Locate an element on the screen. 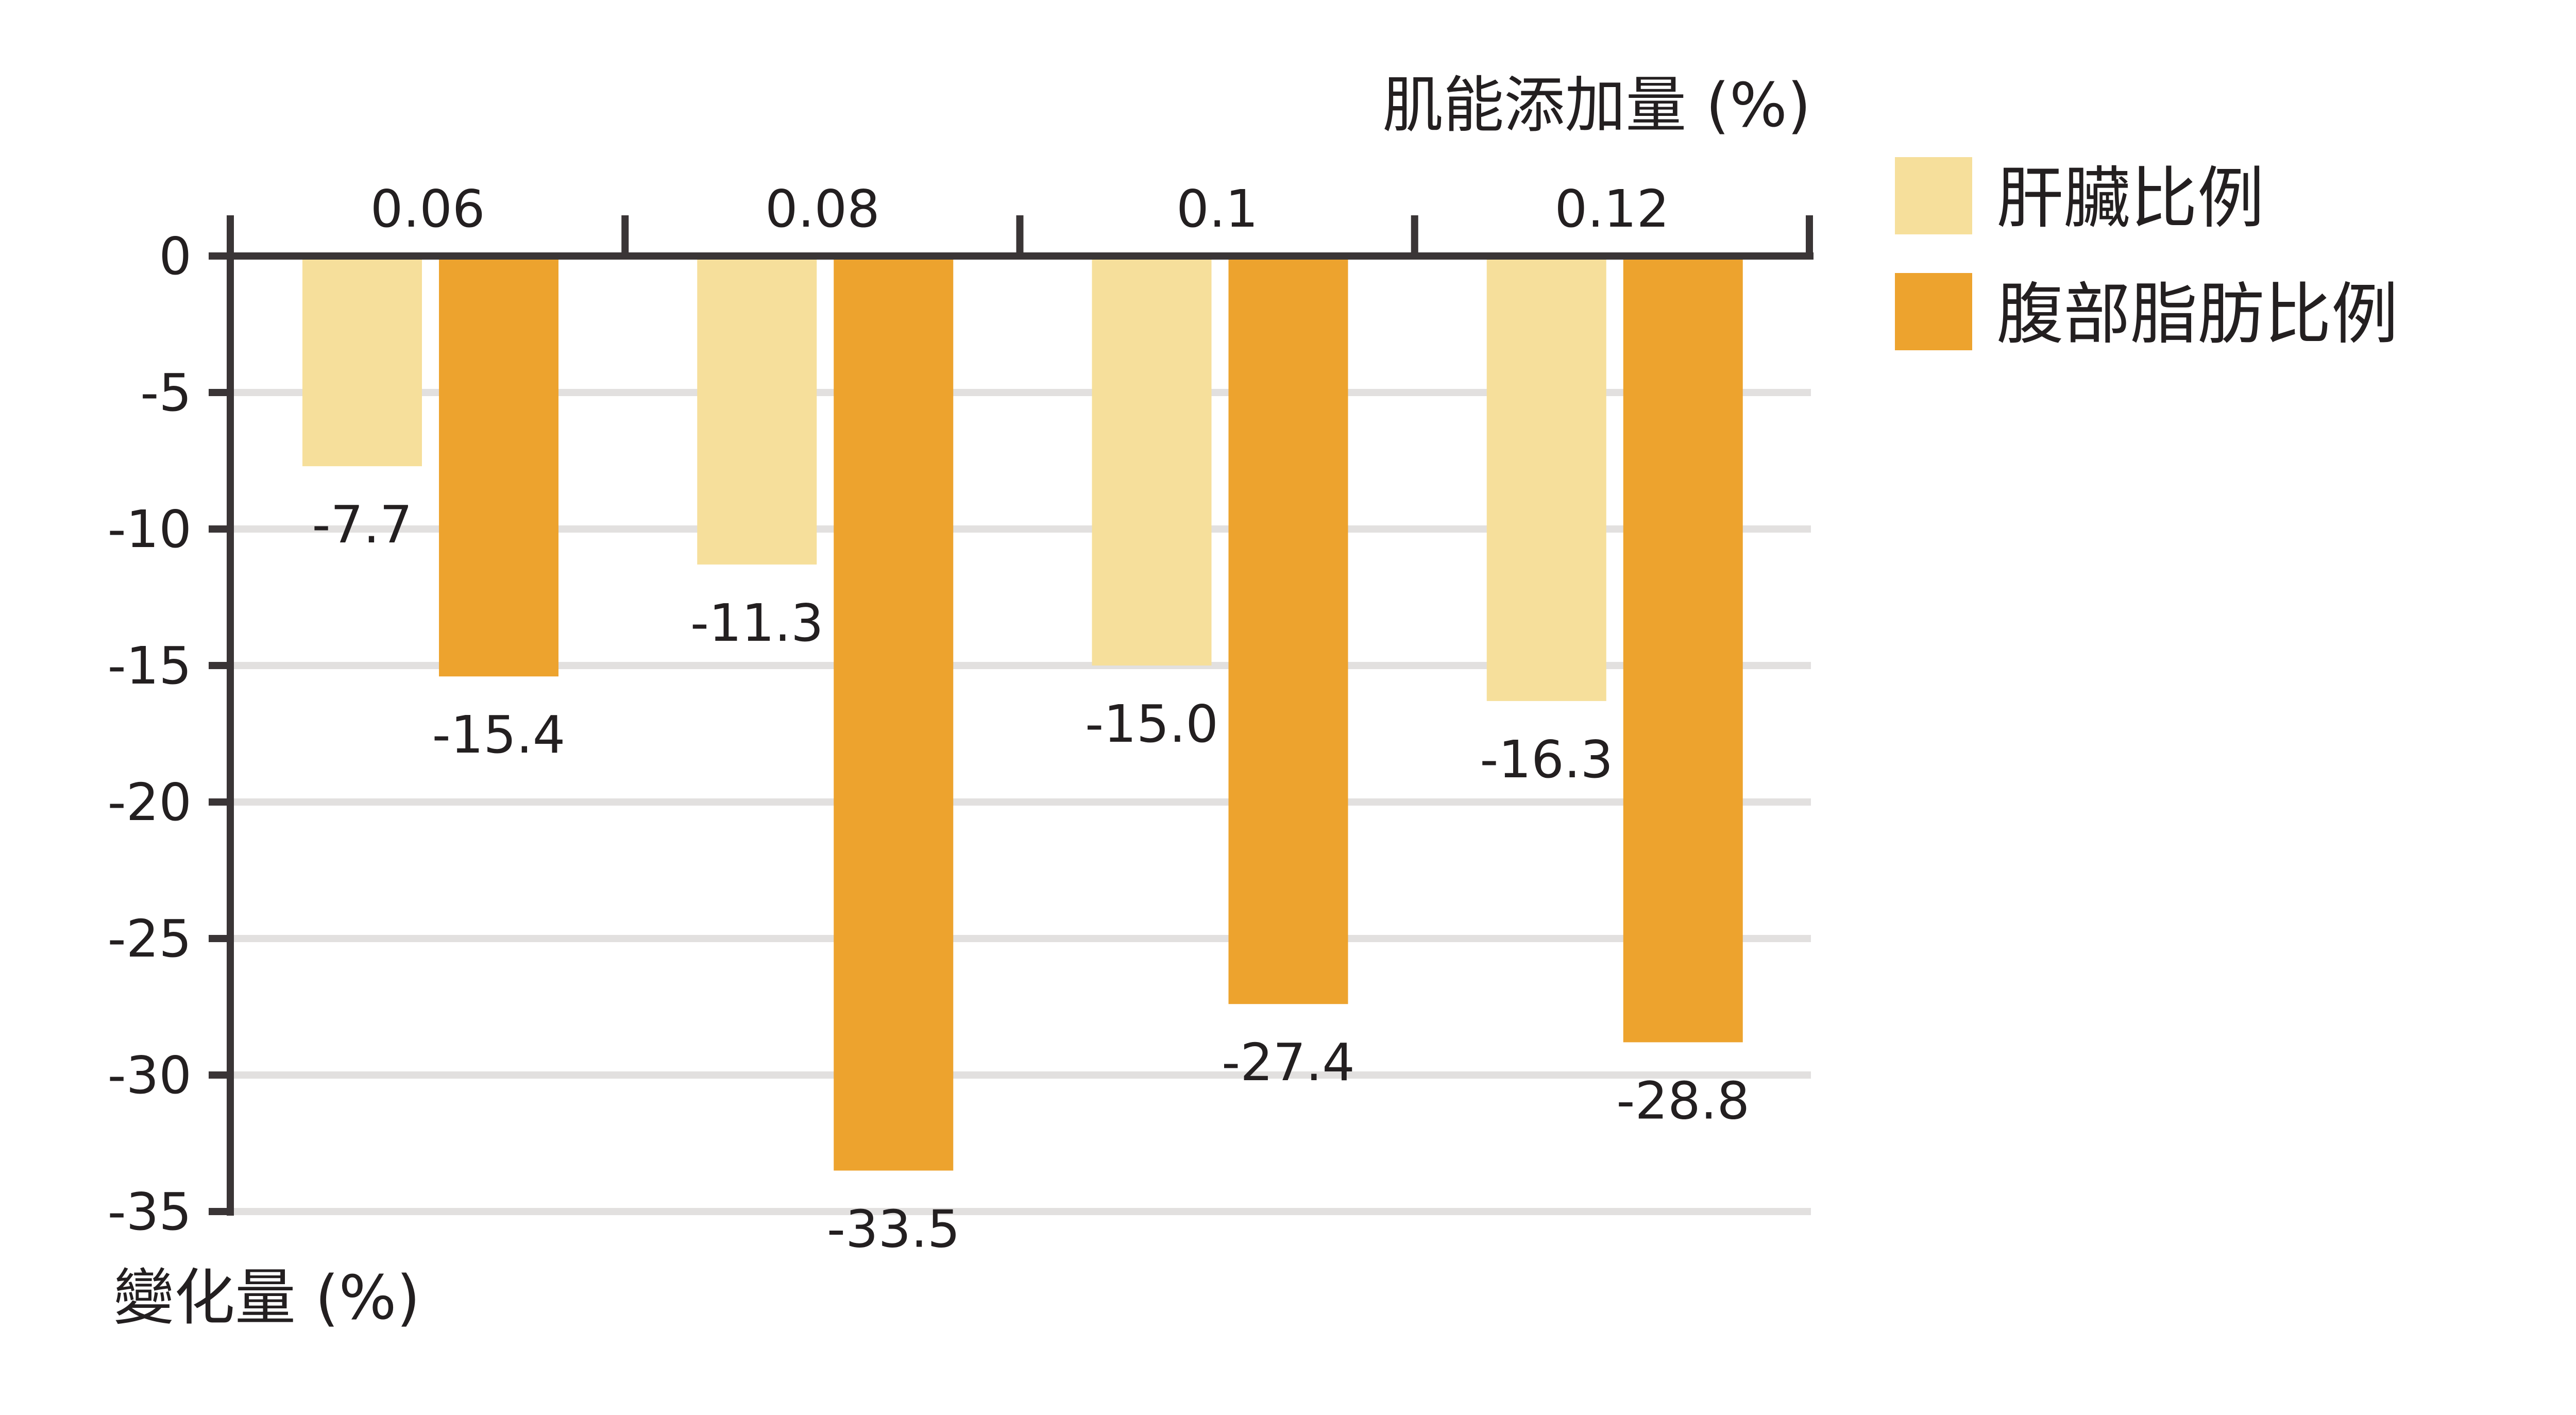 The width and height of the screenshot is (2576, 1415). y-tick-label: -10 is located at coordinates (150, 529).